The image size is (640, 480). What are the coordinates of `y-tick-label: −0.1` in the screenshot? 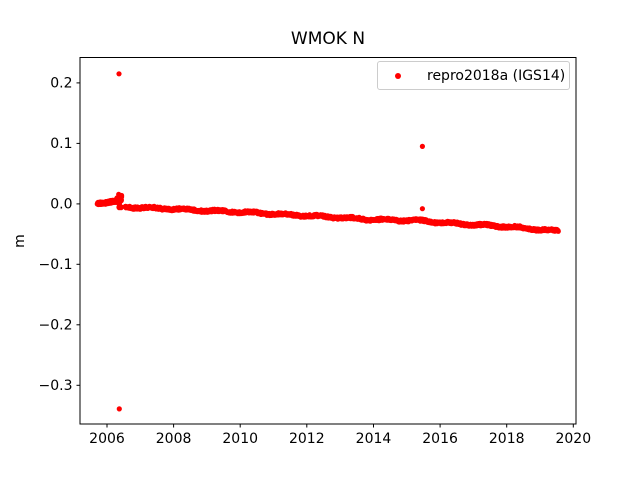 It's located at (56, 265).